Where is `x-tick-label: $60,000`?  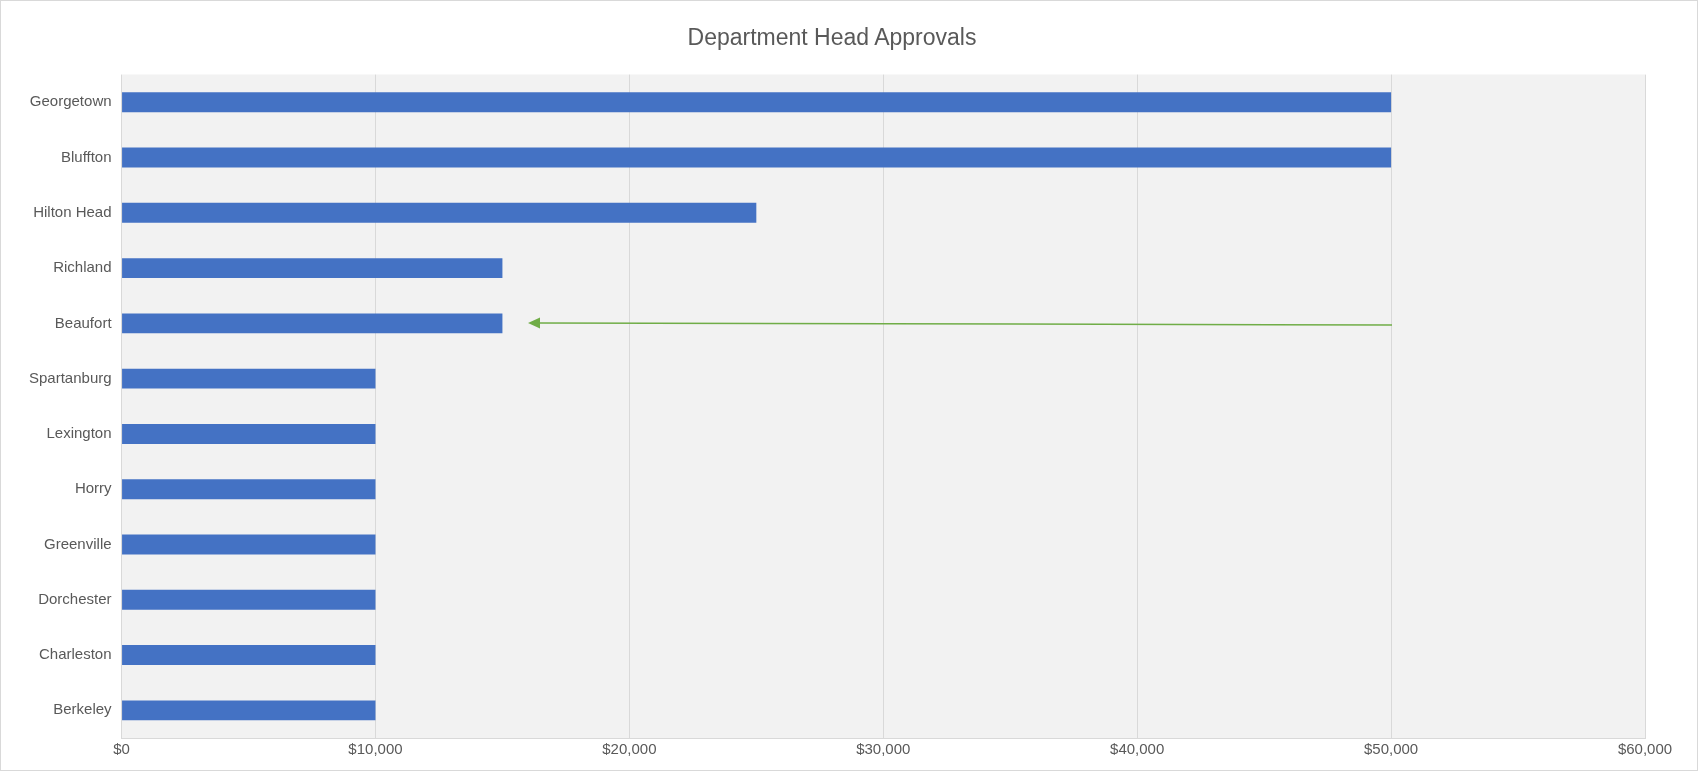
x-tick-label: $60,000 is located at coordinates (1645, 749).